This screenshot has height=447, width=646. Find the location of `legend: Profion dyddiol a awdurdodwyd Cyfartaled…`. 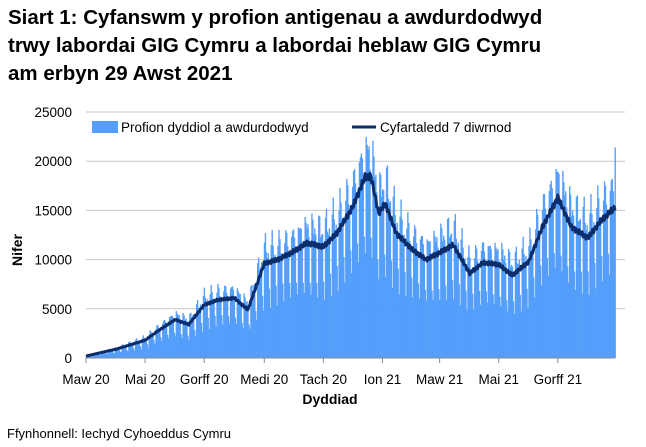

legend: Profion dyddiol a awdurdodwyd Cyfartaled… is located at coordinates (301, 127).